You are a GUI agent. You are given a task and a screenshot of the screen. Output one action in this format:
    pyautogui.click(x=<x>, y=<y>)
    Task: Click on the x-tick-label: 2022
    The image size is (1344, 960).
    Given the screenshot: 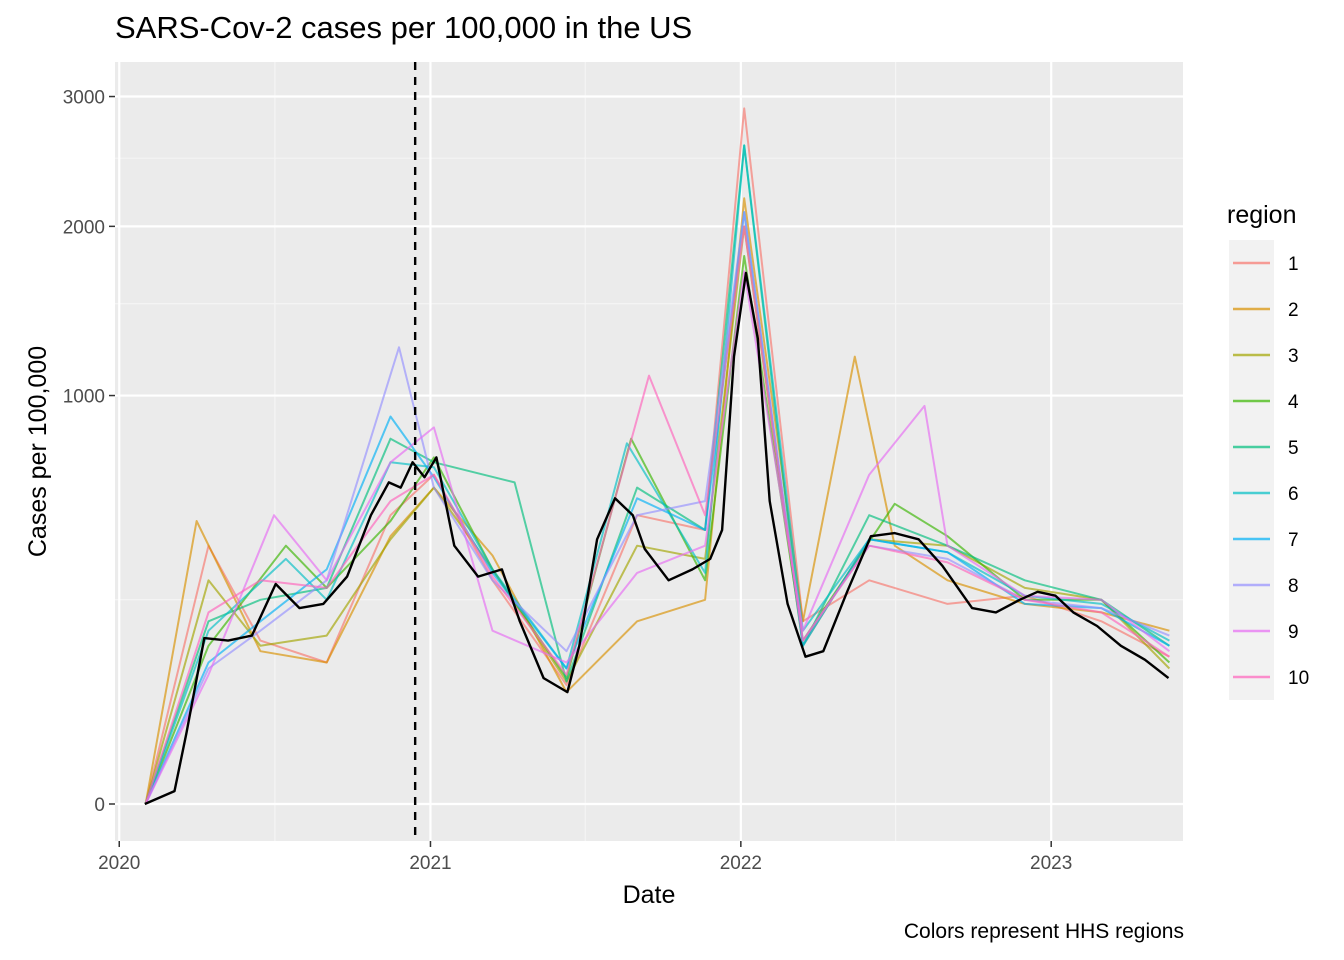 What is the action you would take?
    pyautogui.click(x=741, y=863)
    